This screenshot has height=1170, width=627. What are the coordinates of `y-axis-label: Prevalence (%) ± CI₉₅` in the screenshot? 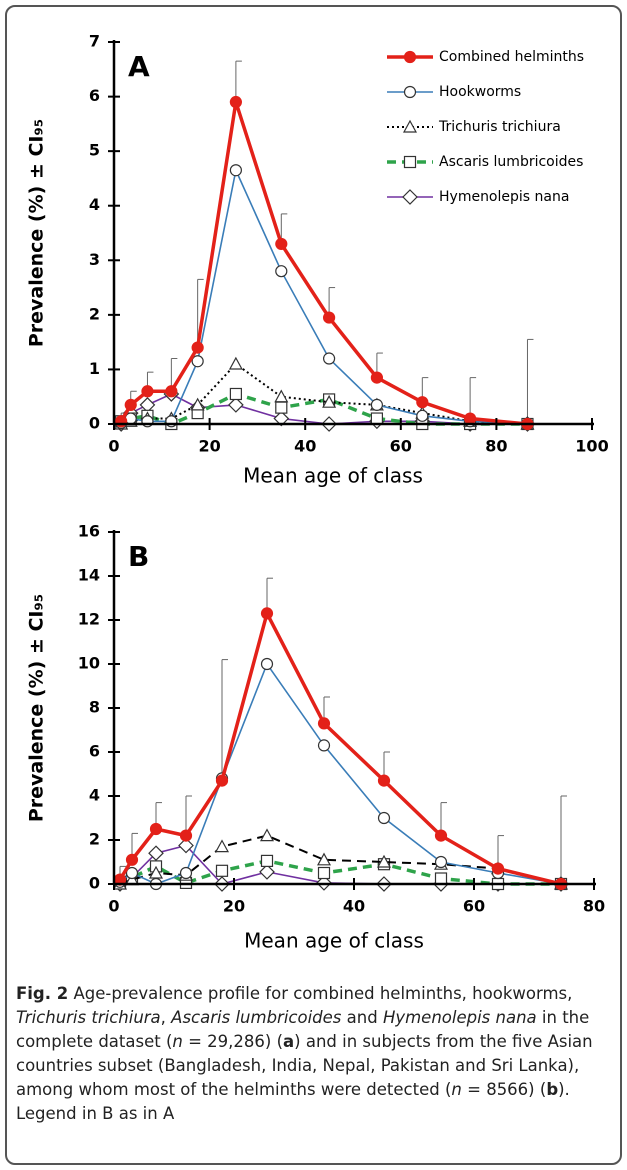 It's located at (37, 708).